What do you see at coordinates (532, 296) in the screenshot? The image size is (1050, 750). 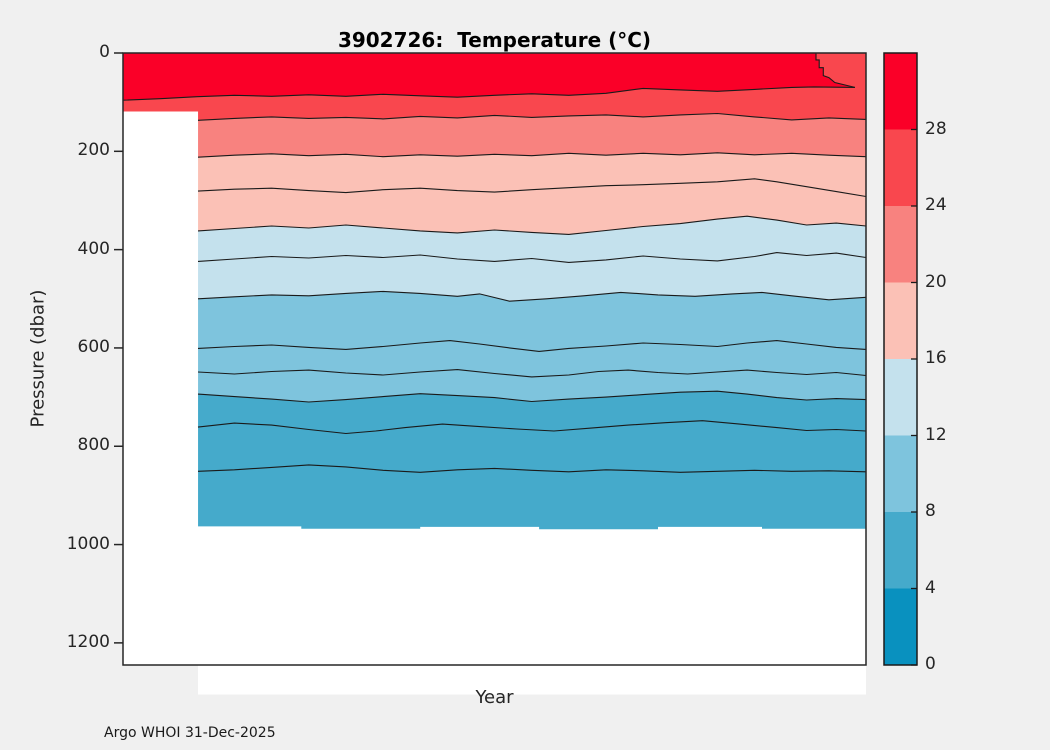 I see `contour-line-c12` at bounding box center [532, 296].